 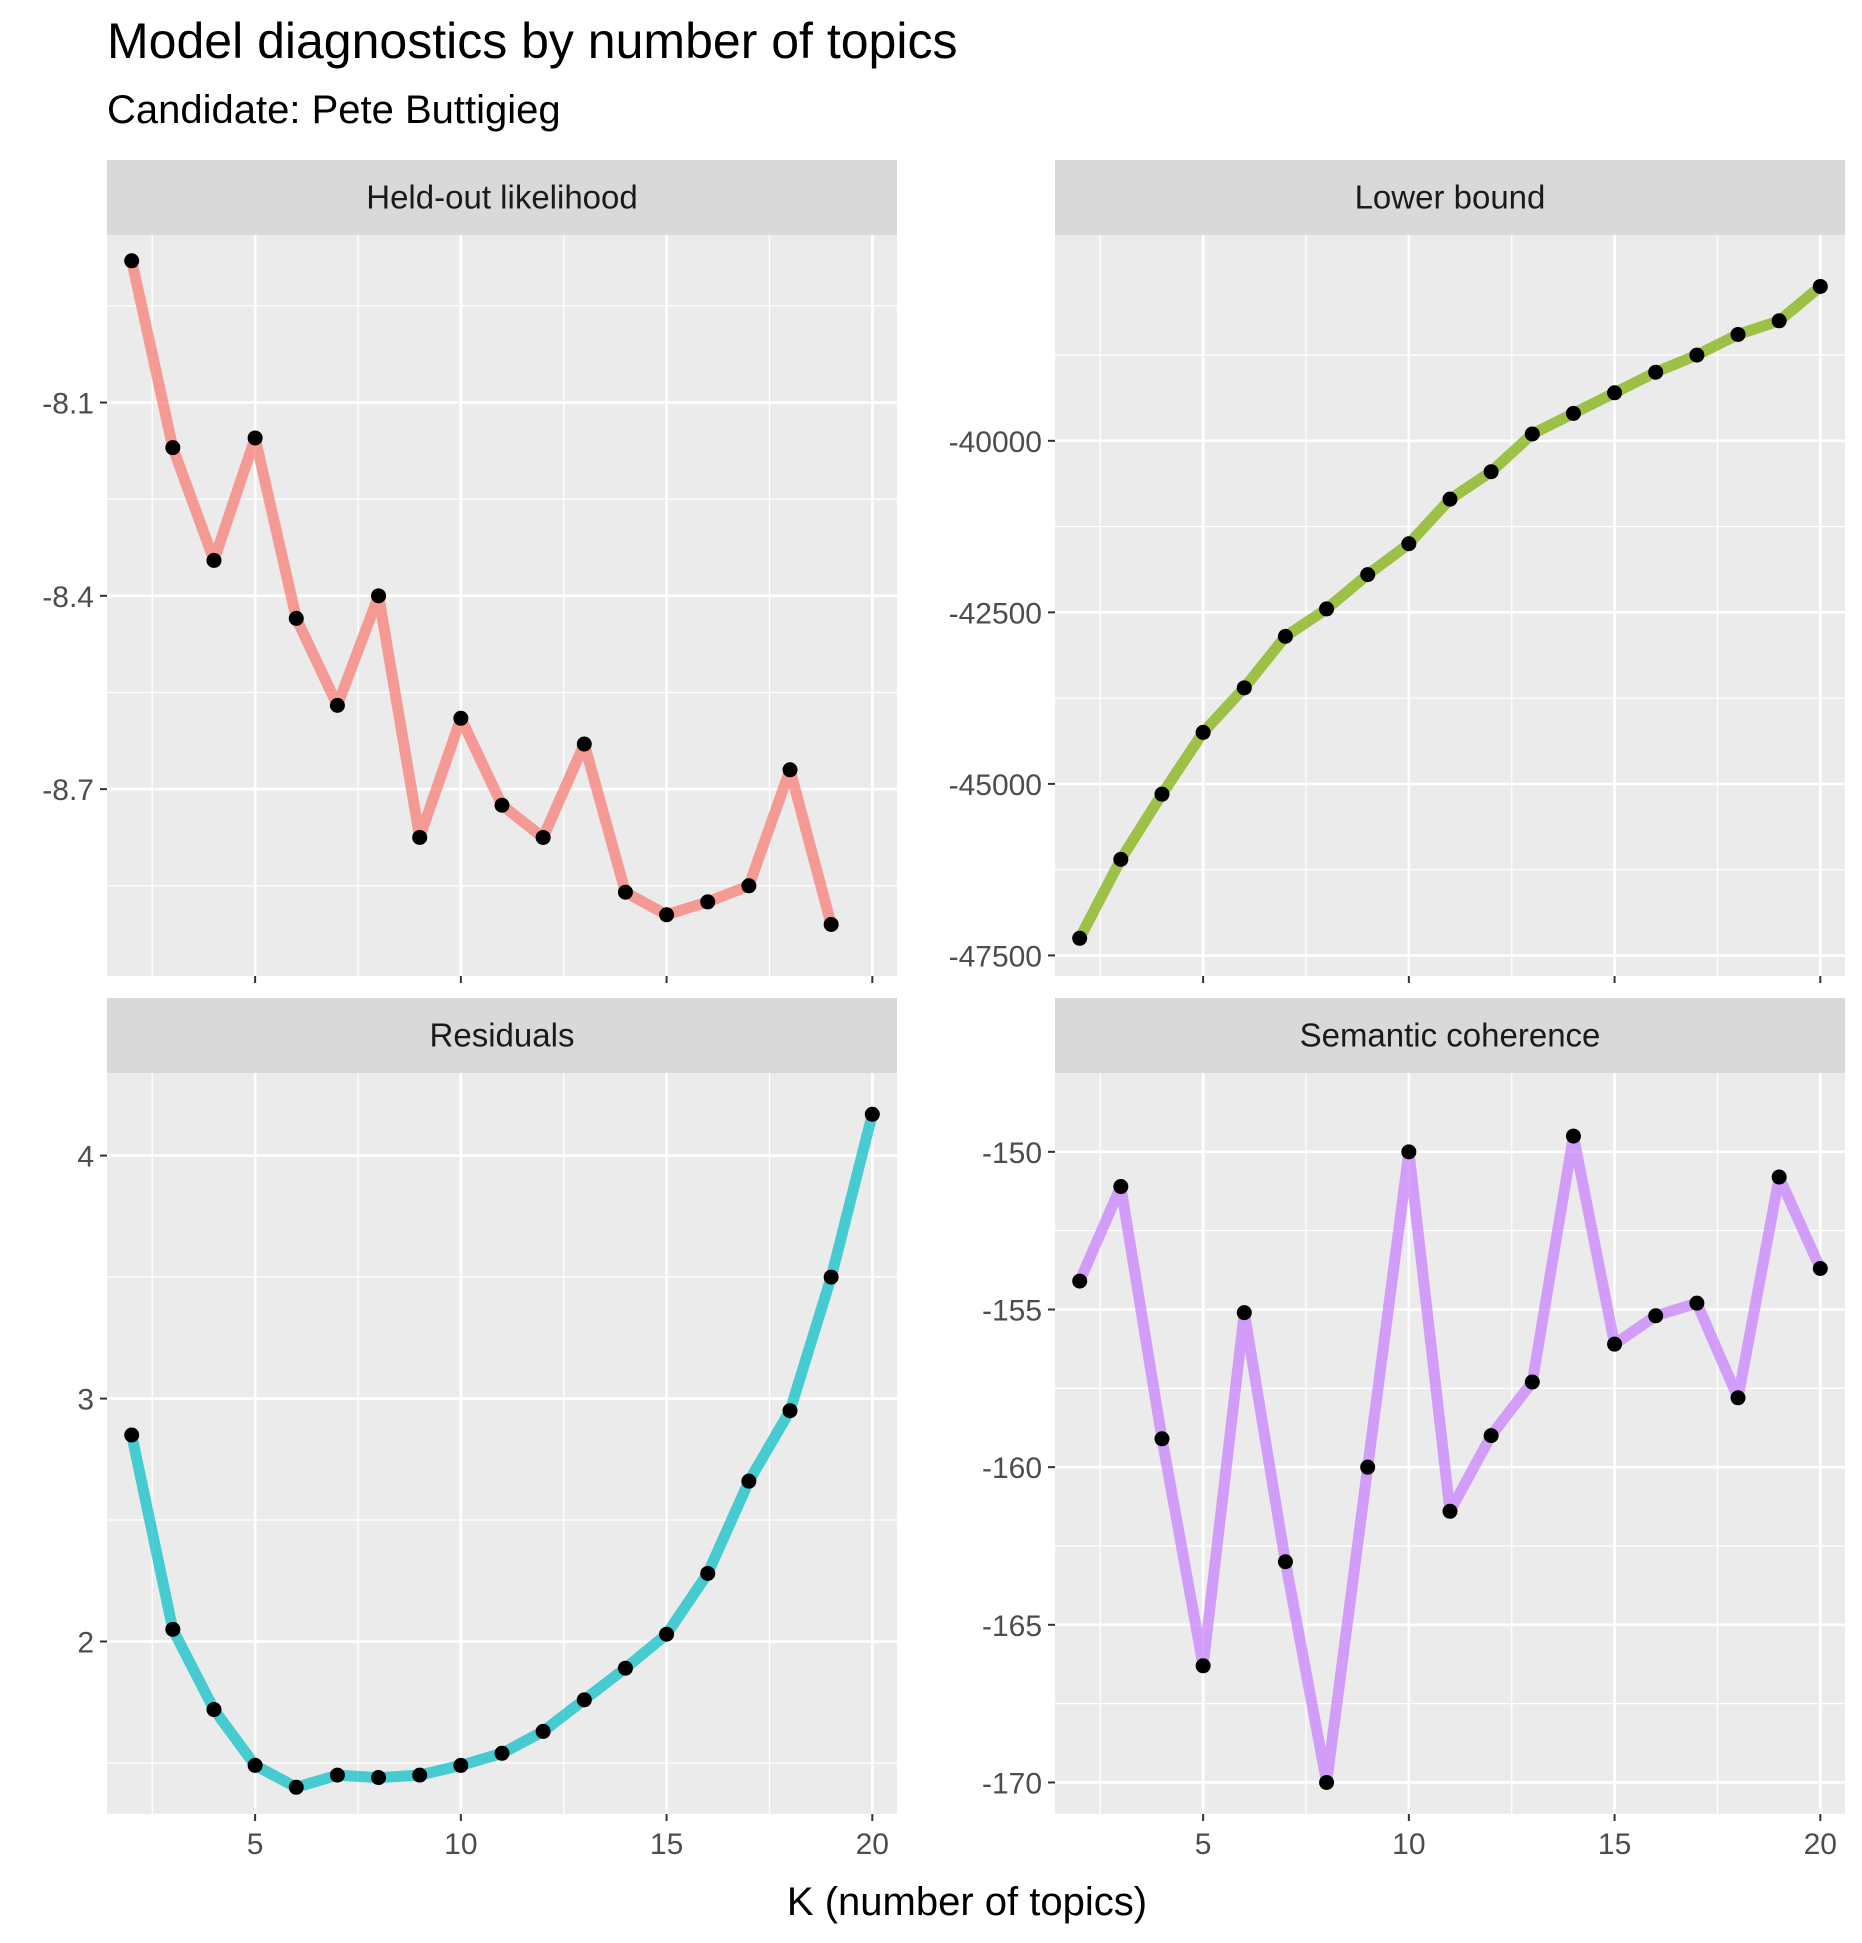 What do you see at coordinates (995, 785) in the screenshot?
I see `y-tick-label: -45000` at bounding box center [995, 785].